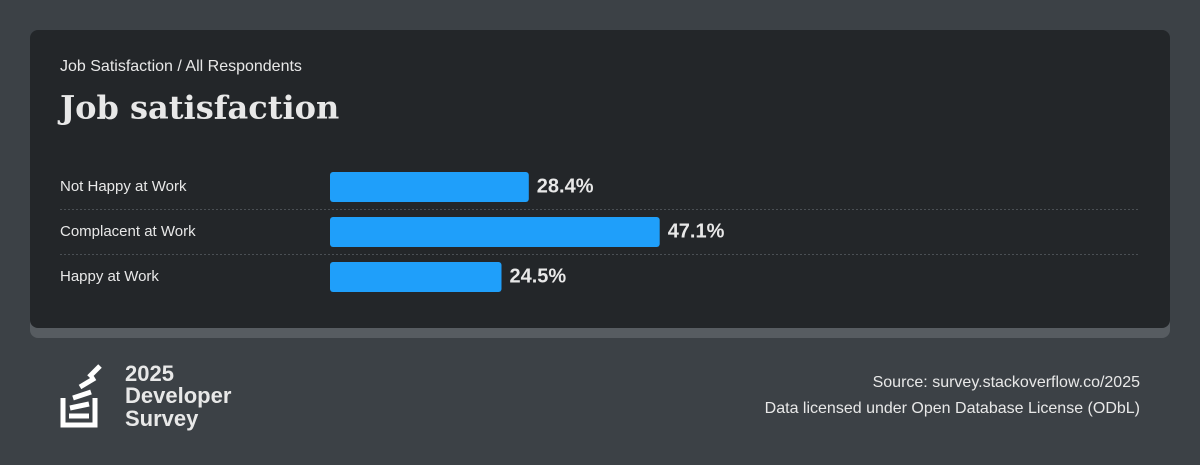  Describe the element at coordinates (109, 276) in the screenshot. I see `category-label: Happy at Work` at that location.